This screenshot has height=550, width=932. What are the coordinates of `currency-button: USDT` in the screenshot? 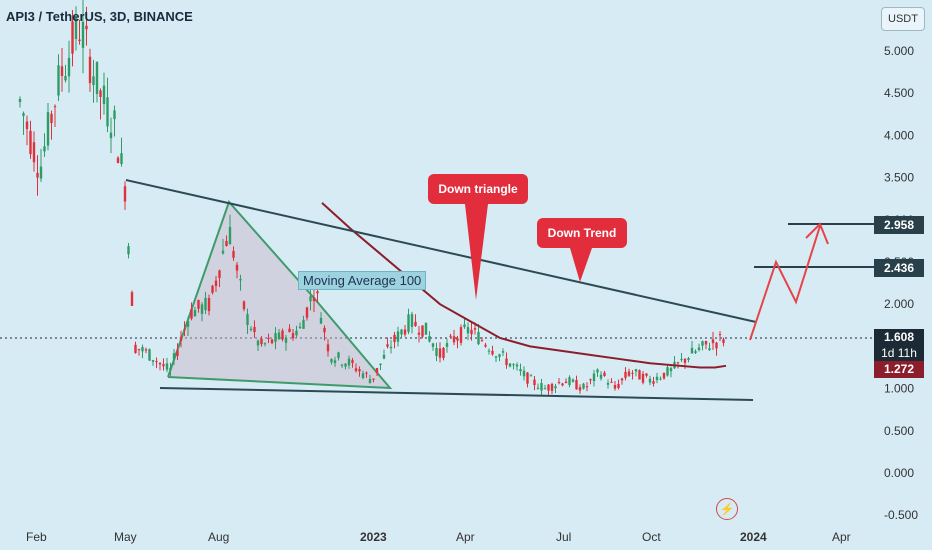 It's located at (903, 19).